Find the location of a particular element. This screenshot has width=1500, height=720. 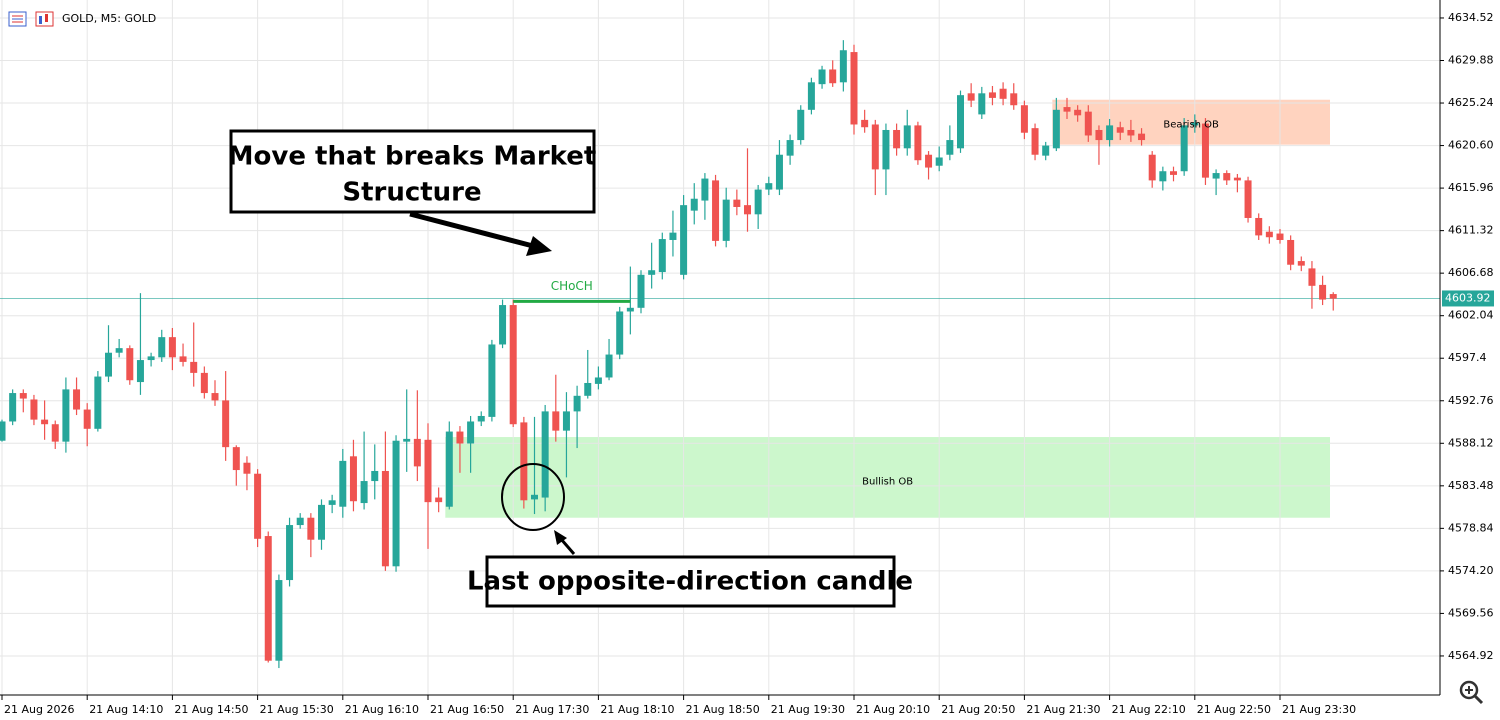

x-tick-label: 21 Aug 15:30 is located at coordinates (297, 709).